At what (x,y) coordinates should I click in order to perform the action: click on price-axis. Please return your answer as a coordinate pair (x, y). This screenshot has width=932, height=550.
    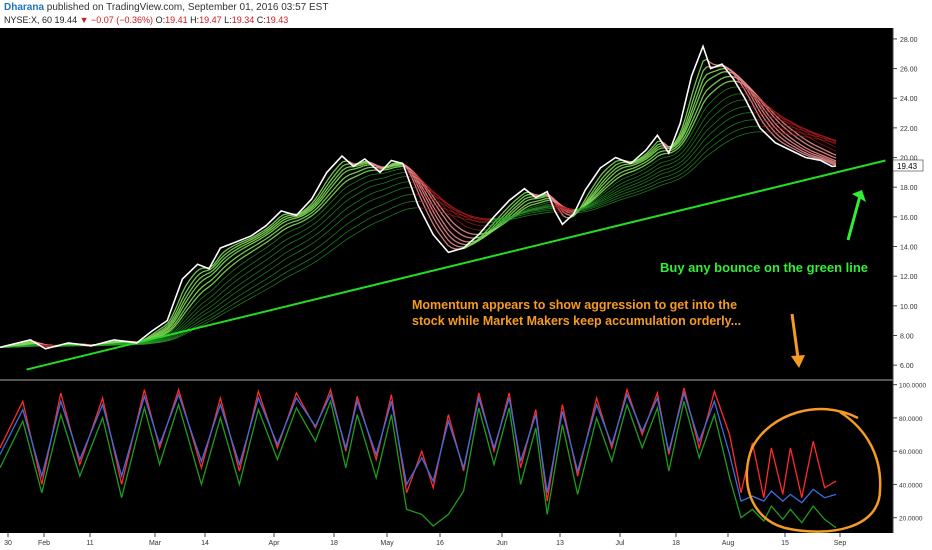
    Looking at the image, I should click on (912, 280).